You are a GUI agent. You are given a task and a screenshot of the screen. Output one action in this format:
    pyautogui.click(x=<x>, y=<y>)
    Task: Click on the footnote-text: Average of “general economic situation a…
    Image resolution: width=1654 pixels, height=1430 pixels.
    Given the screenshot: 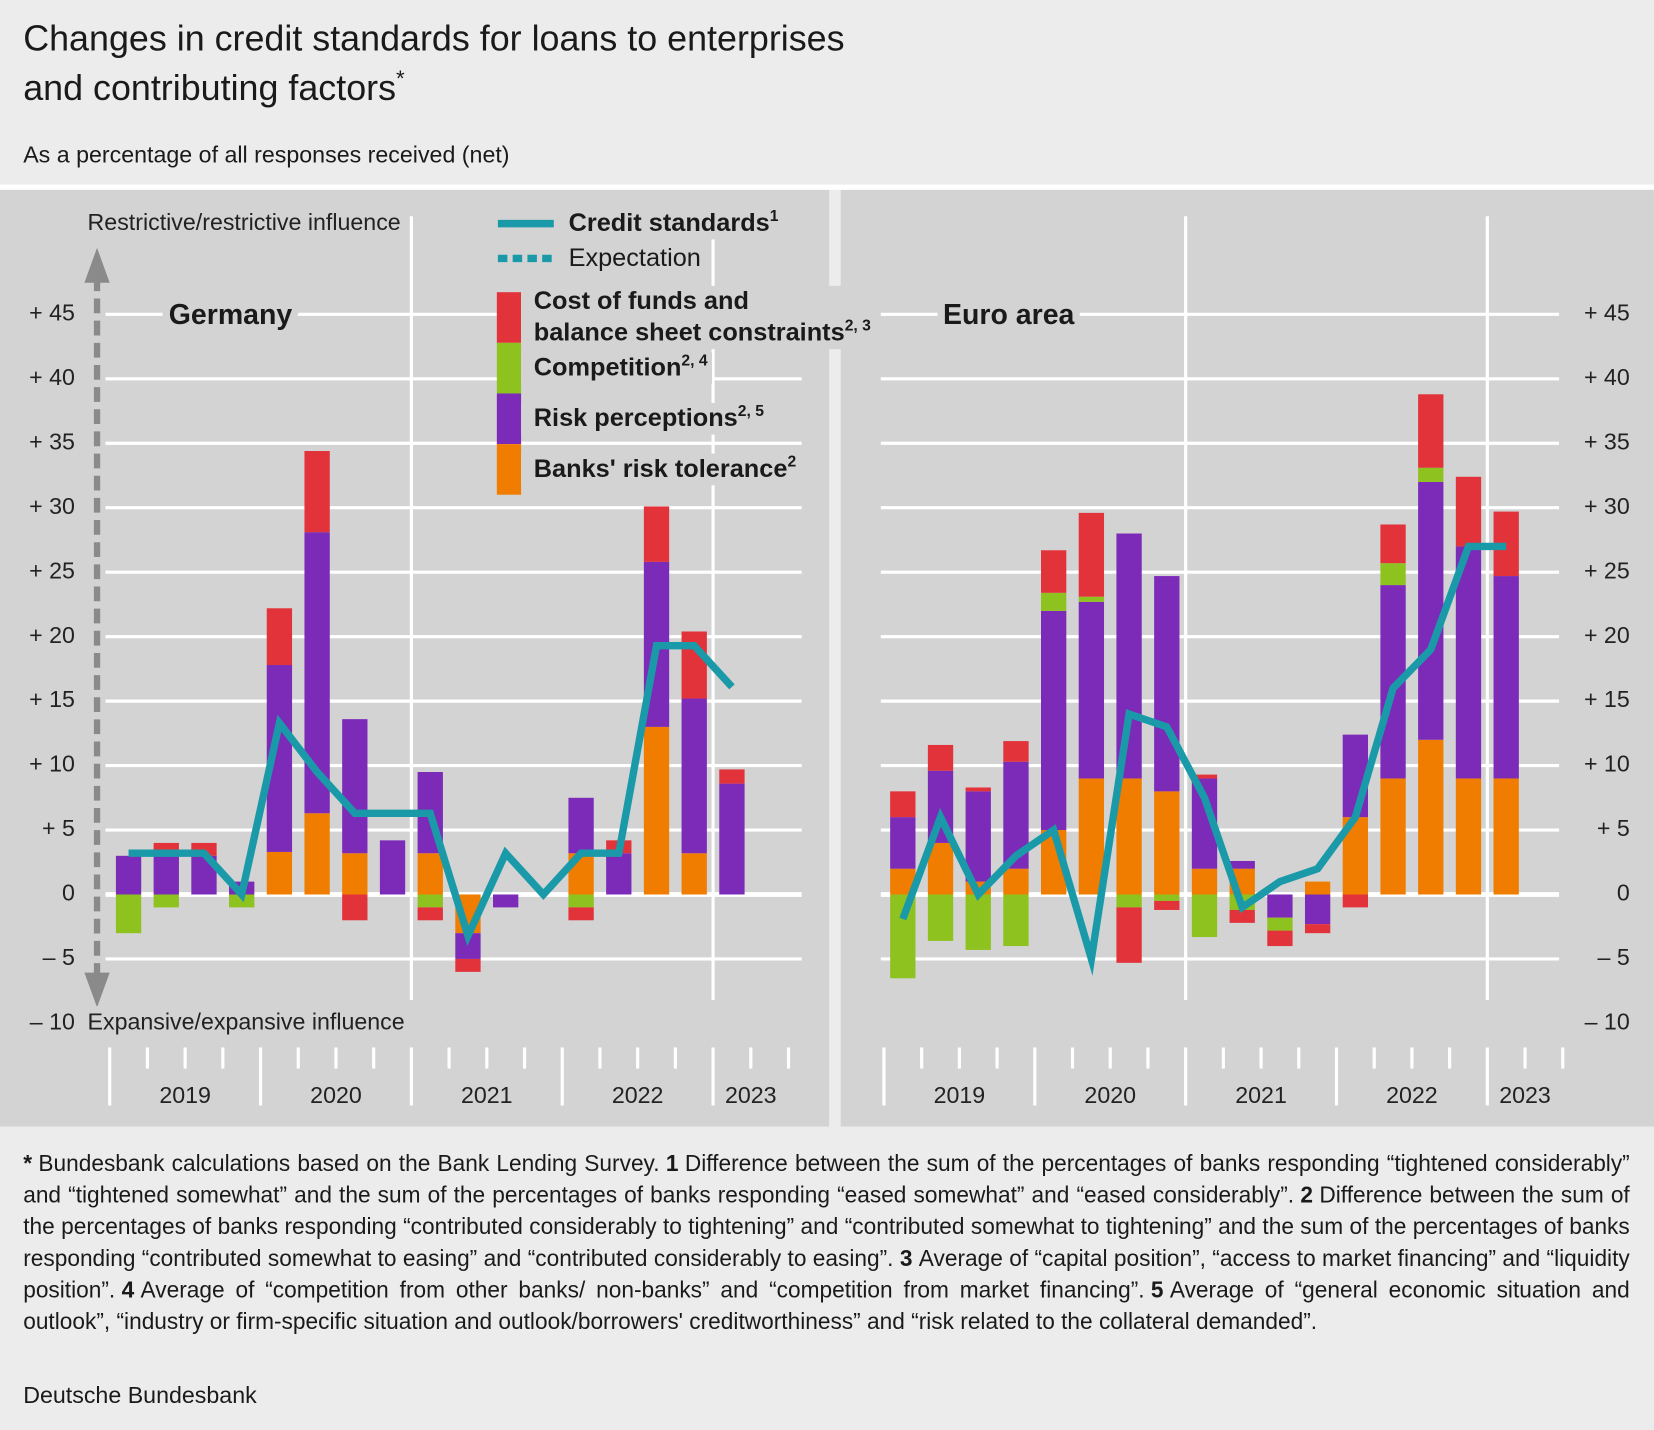 What is the action you would take?
    pyautogui.click(x=826, y=1306)
    